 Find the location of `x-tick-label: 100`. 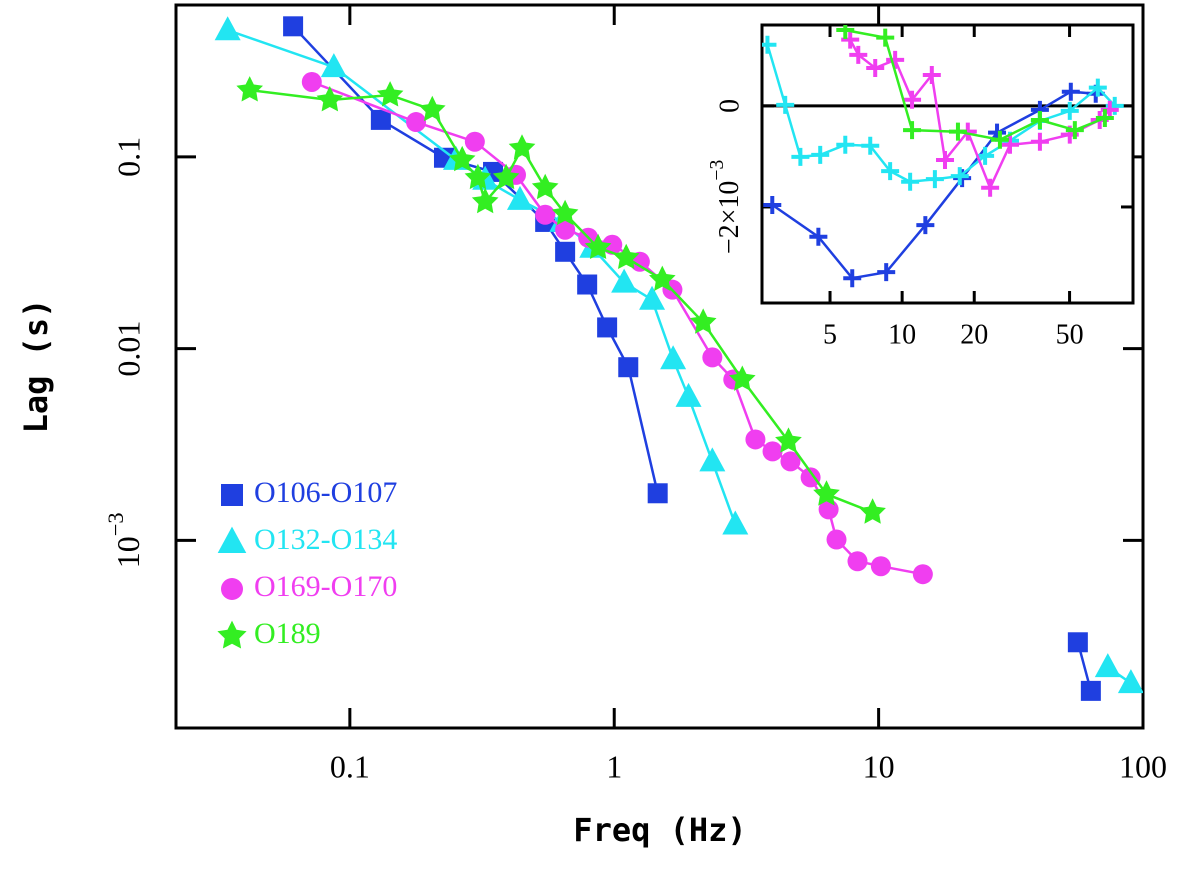

x-tick-label: 100 is located at coordinates (1143, 766).